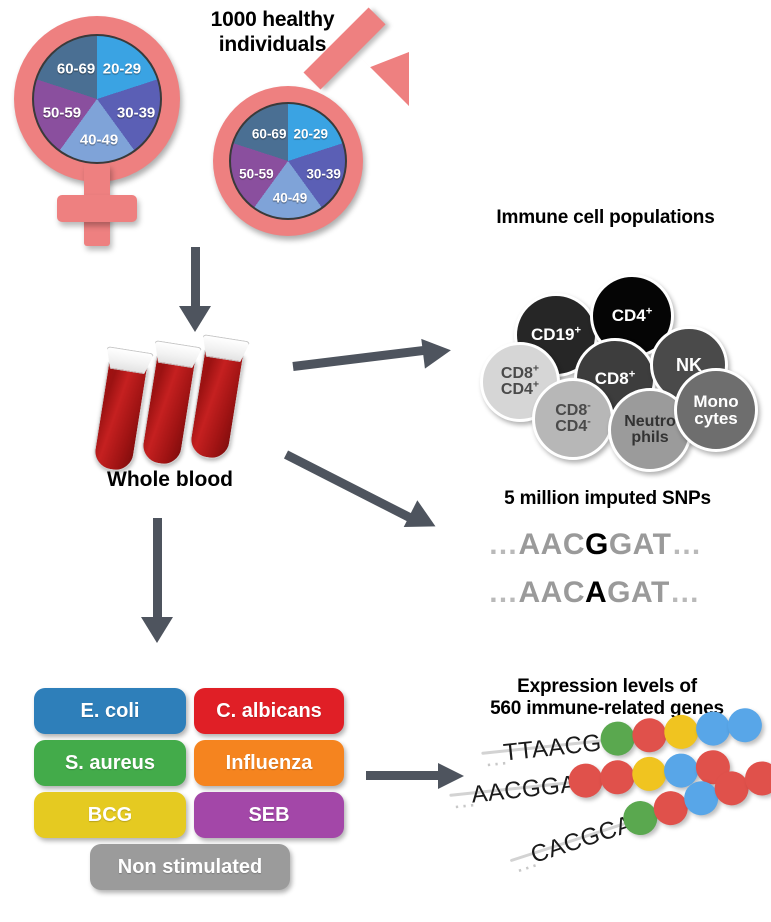 Image resolution: width=771 pixels, height=922 pixels. What do you see at coordinates (269, 763) in the screenshot?
I see `stimulus-influenza: Influenza` at bounding box center [269, 763].